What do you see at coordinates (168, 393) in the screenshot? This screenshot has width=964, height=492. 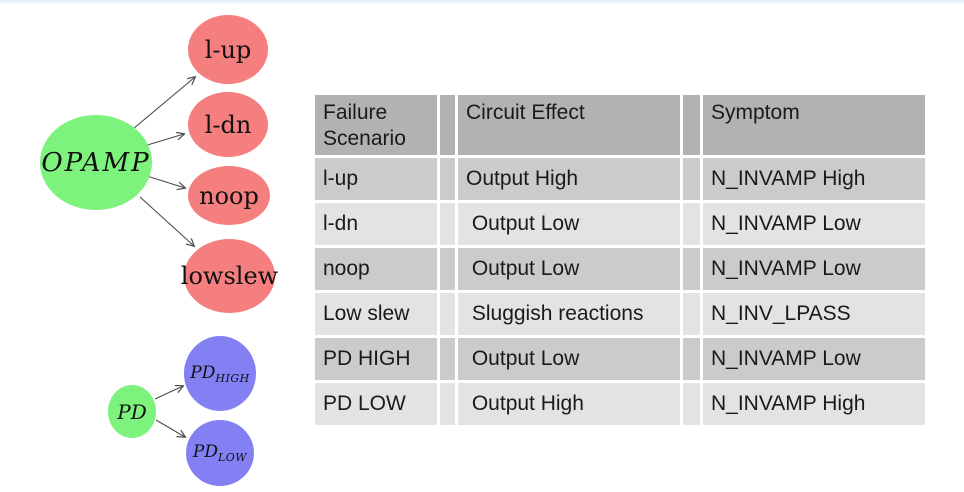 I see `arrow-pd-to-pdhigh` at bounding box center [168, 393].